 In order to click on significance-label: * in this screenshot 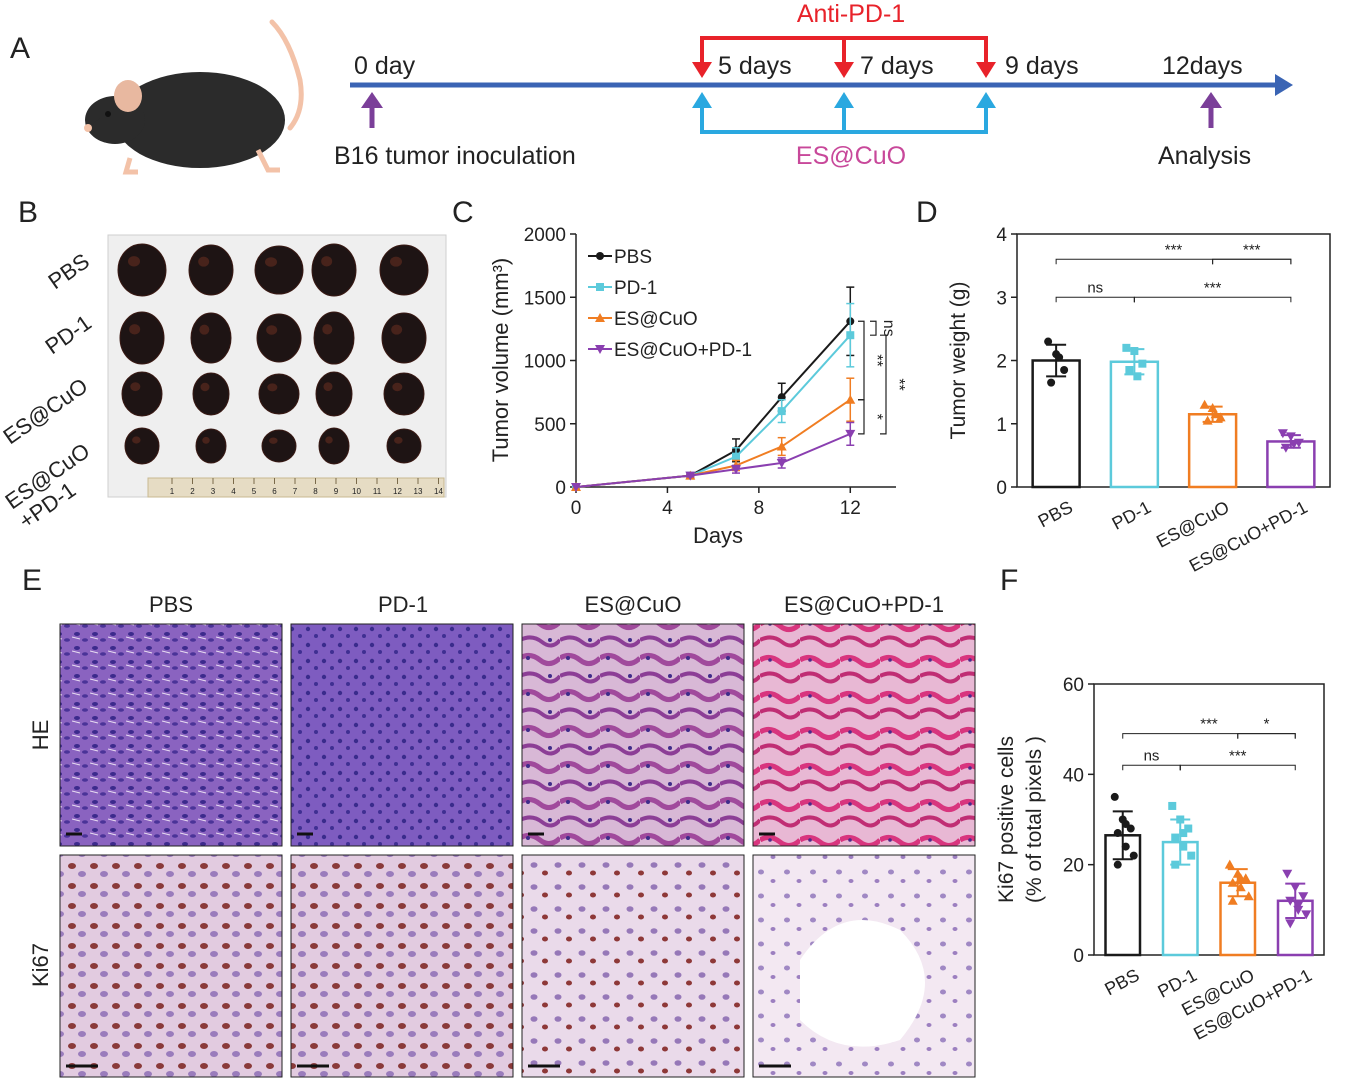, I will do `click(1267, 724)`.